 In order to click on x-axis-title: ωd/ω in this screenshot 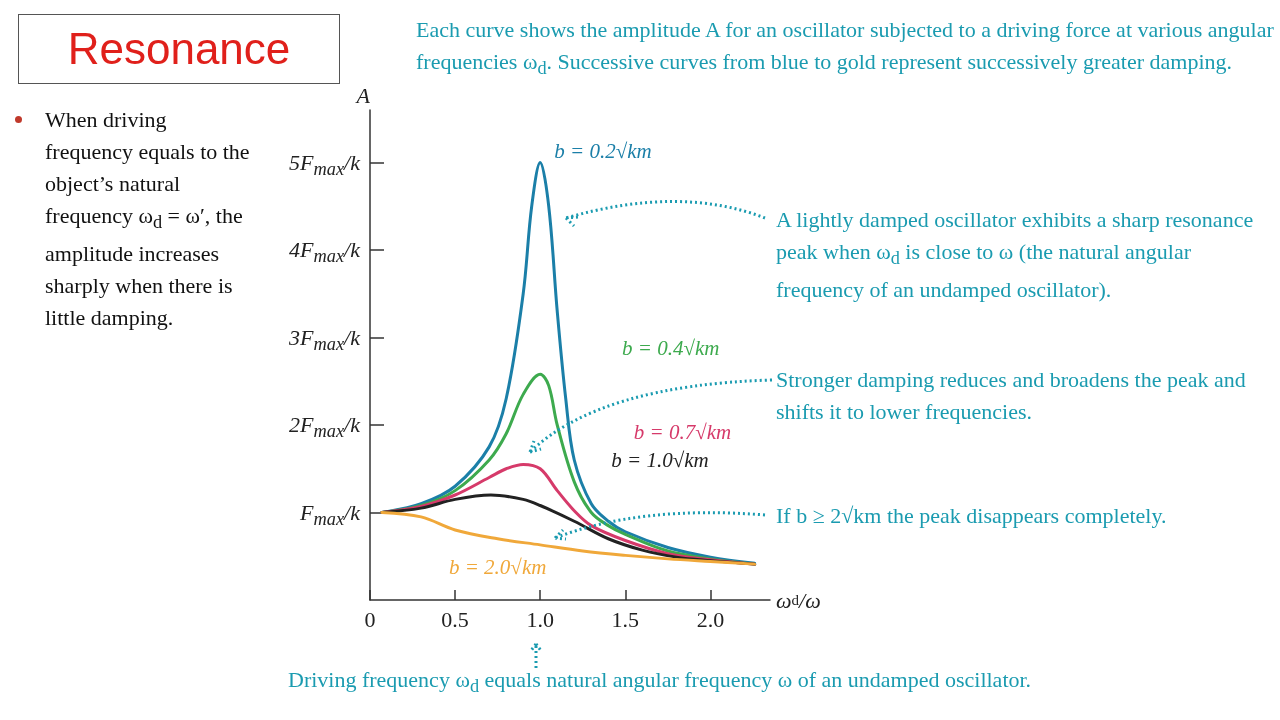, I will do `click(798, 600)`.